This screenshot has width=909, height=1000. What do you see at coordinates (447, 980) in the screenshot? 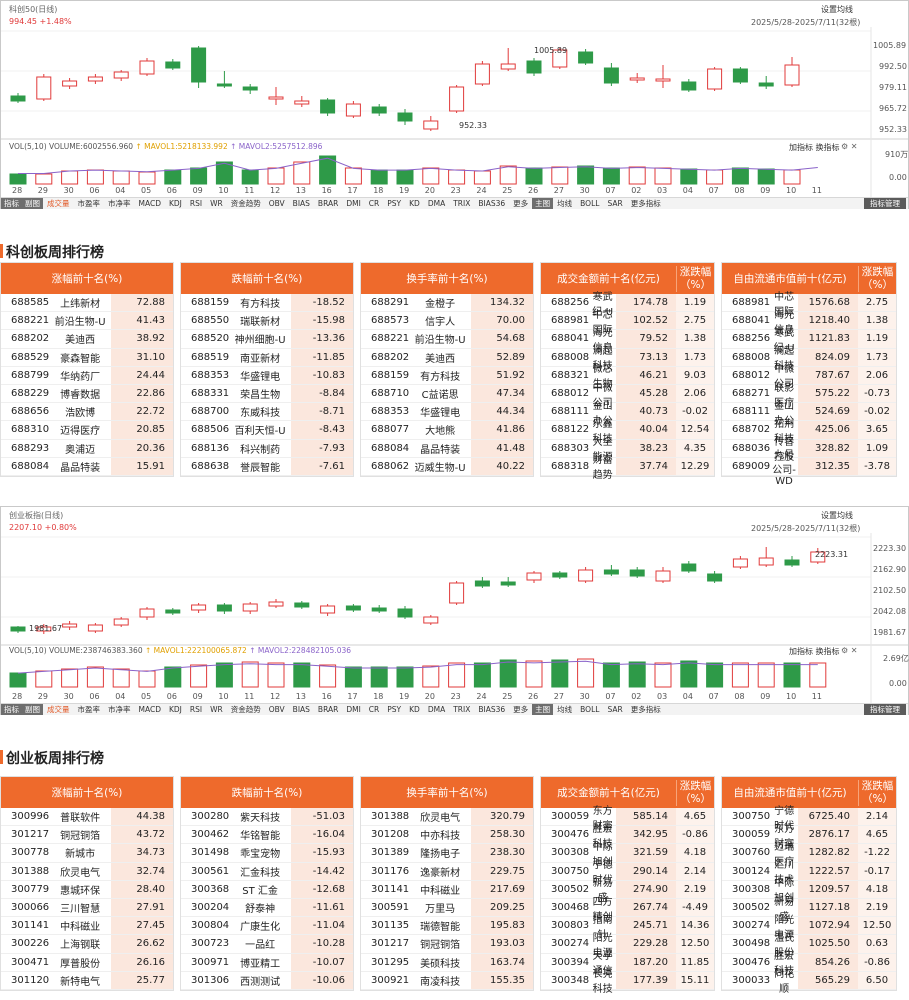
I see `table-row: 300921 南凌科技 155.35` at bounding box center [447, 980].